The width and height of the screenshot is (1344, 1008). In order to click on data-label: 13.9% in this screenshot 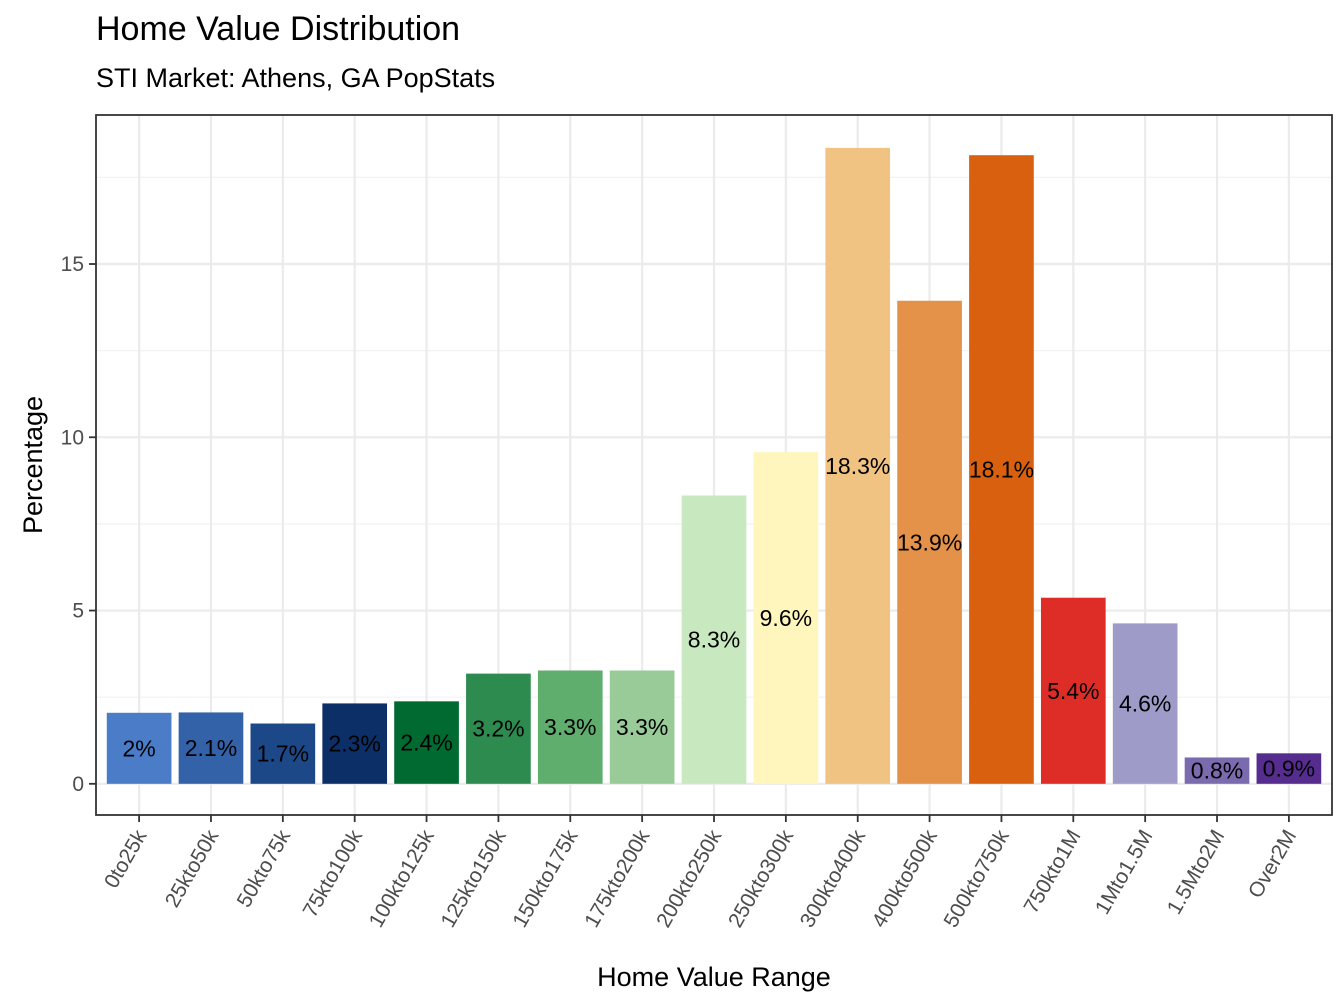, I will do `click(929, 542)`.